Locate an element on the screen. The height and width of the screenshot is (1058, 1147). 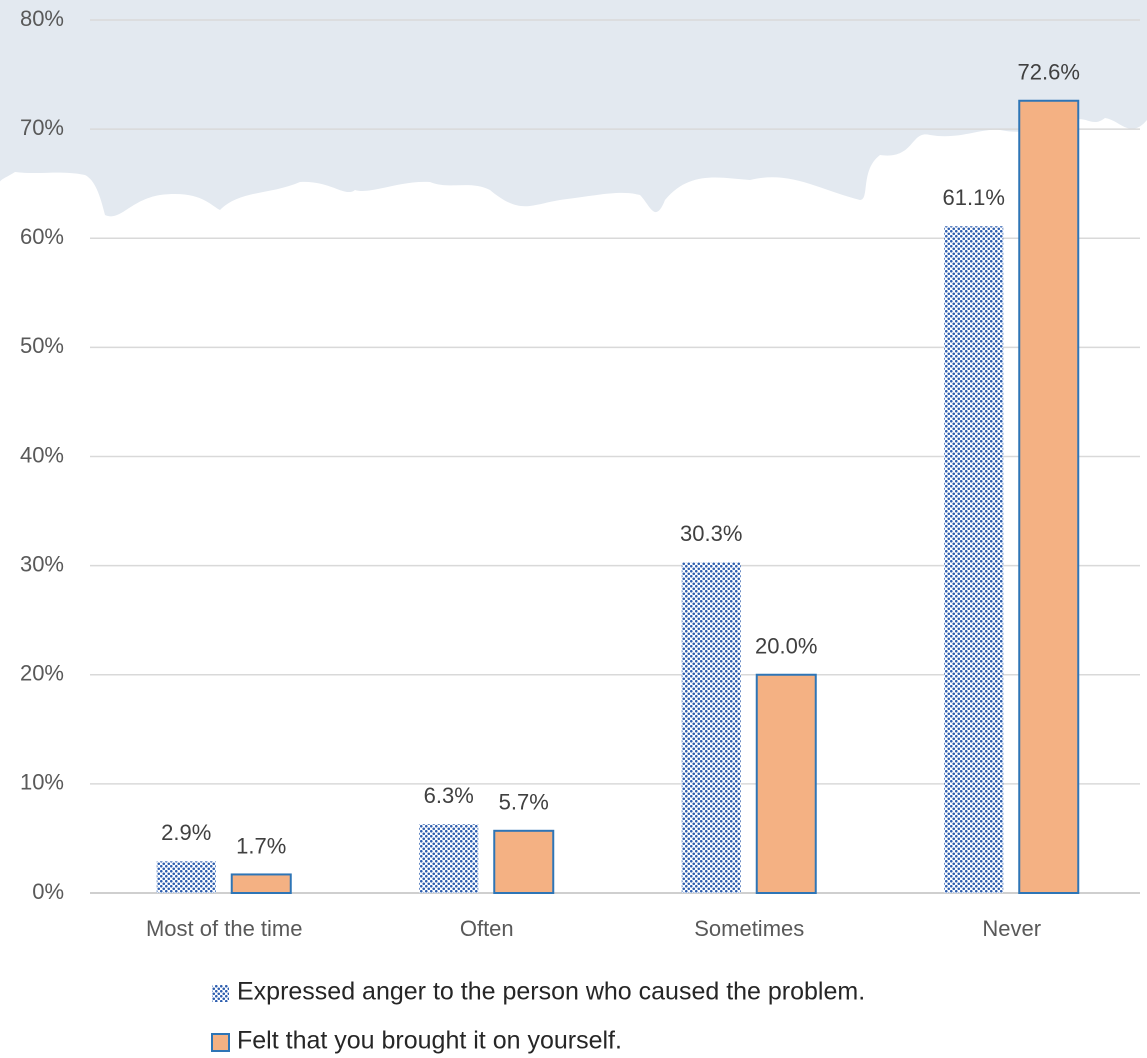
y-tick-label: 30% is located at coordinates (42, 563).